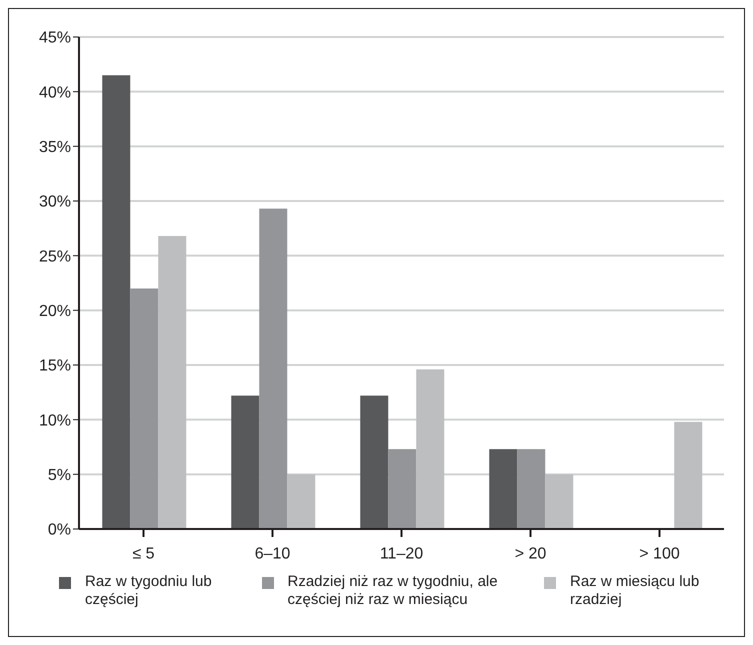 The width and height of the screenshot is (753, 645). I want to click on y-tick-label: 40%, so click(54, 93).